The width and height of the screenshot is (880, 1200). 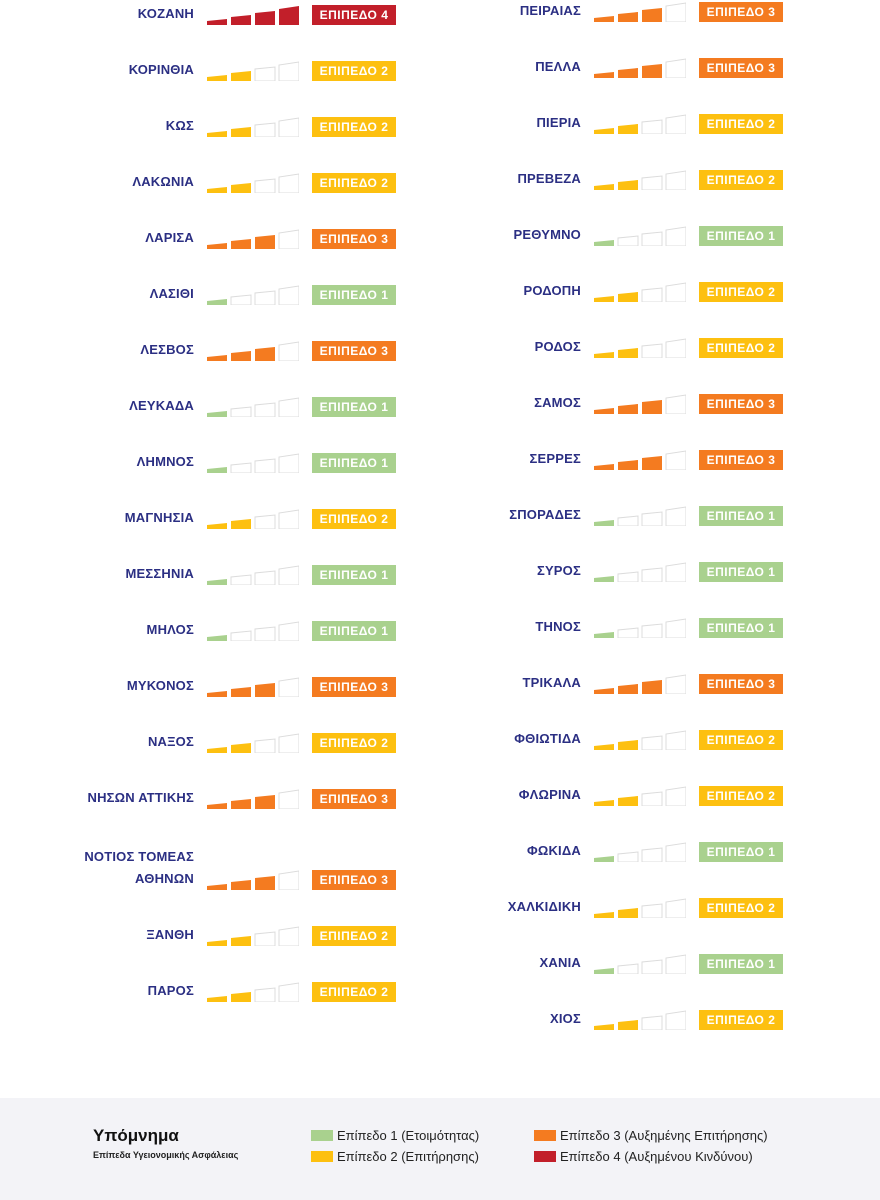 What do you see at coordinates (159, 573) in the screenshot?
I see `region-name: ΜΕΣΣΗΝΙΑ` at bounding box center [159, 573].